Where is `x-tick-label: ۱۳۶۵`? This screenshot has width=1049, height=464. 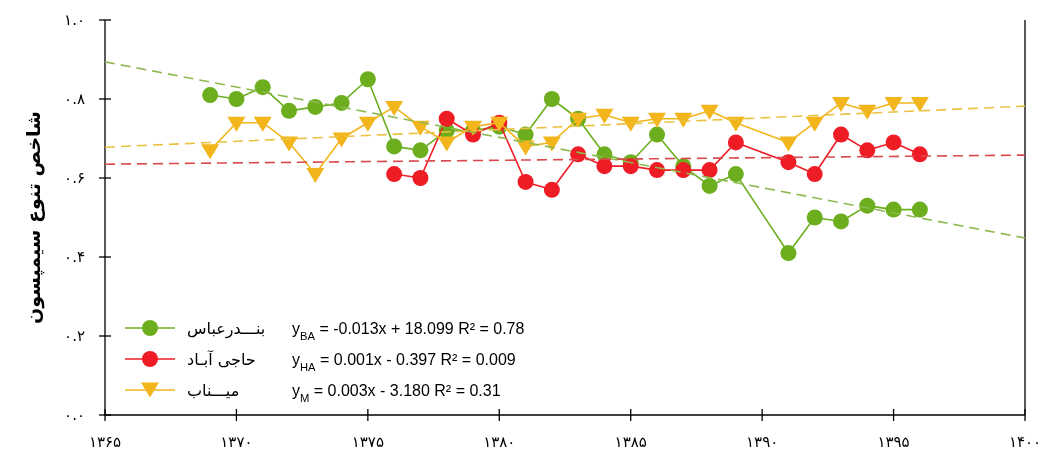 x-tick-label: ۱۳۶۵ is located at coordinates (105, 442).